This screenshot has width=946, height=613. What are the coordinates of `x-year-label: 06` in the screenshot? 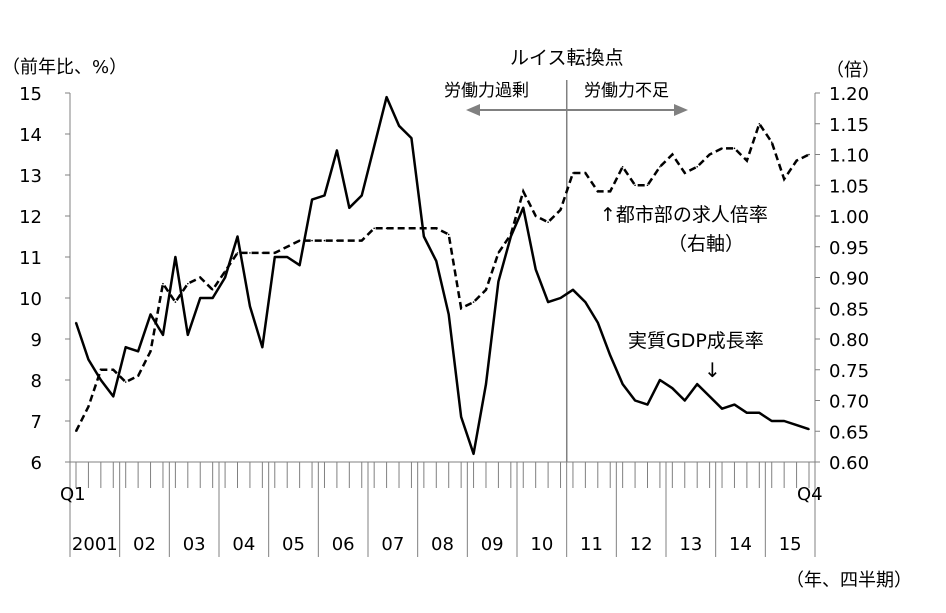 It's located at (343, 544).